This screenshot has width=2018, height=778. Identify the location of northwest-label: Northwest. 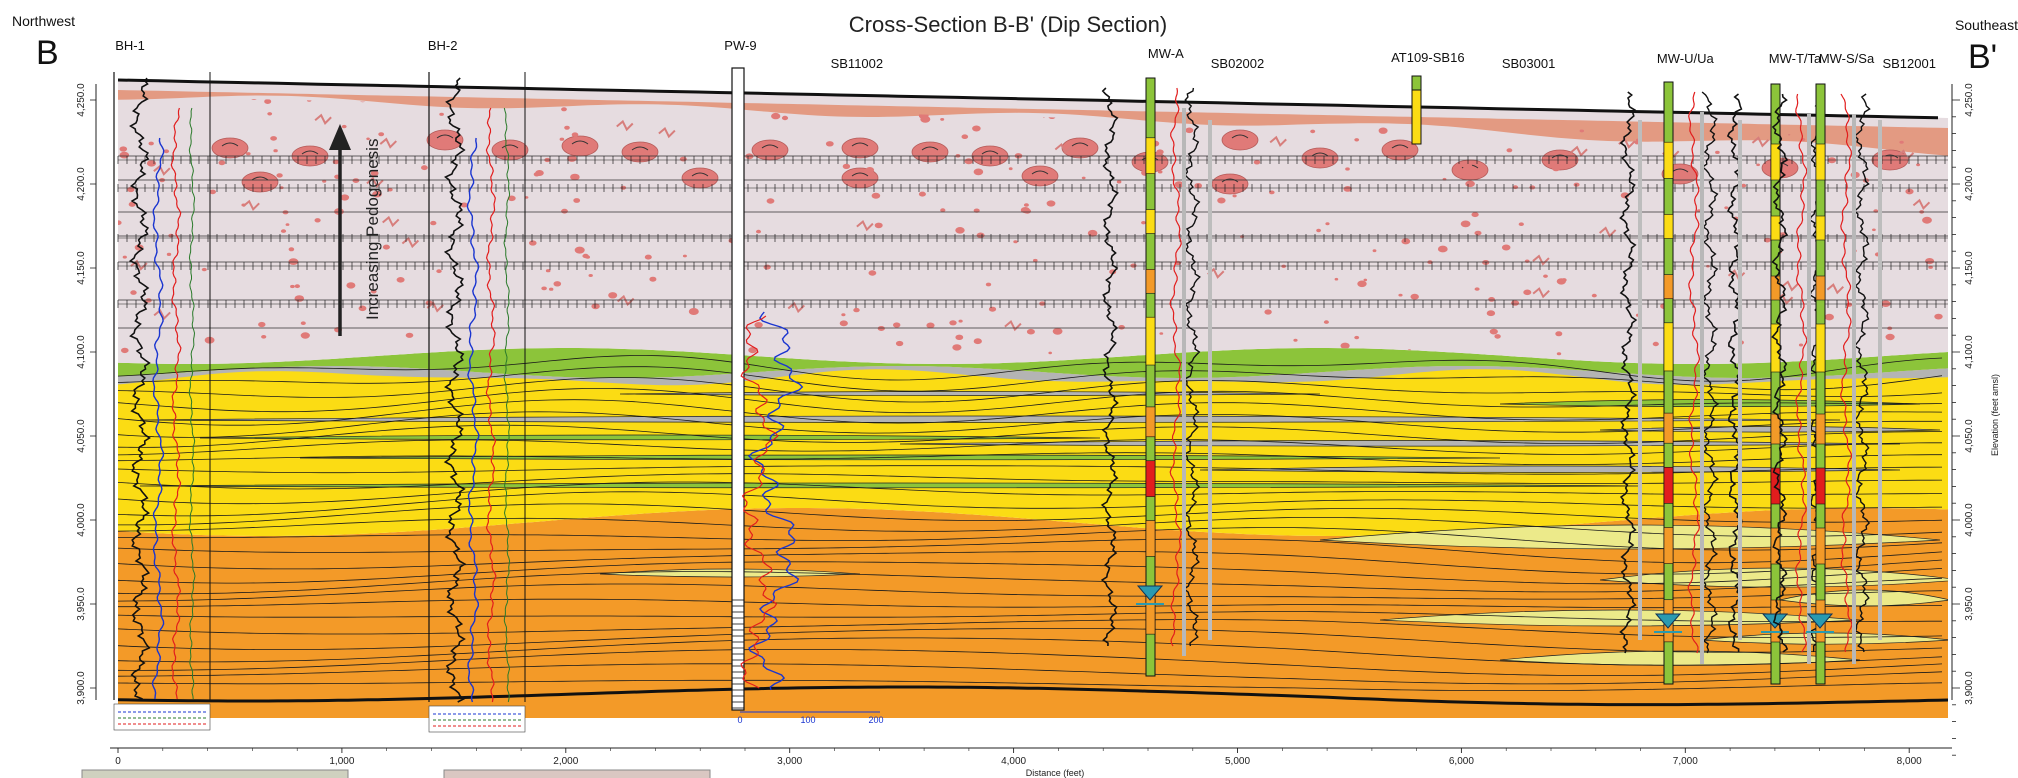
(43, 21).